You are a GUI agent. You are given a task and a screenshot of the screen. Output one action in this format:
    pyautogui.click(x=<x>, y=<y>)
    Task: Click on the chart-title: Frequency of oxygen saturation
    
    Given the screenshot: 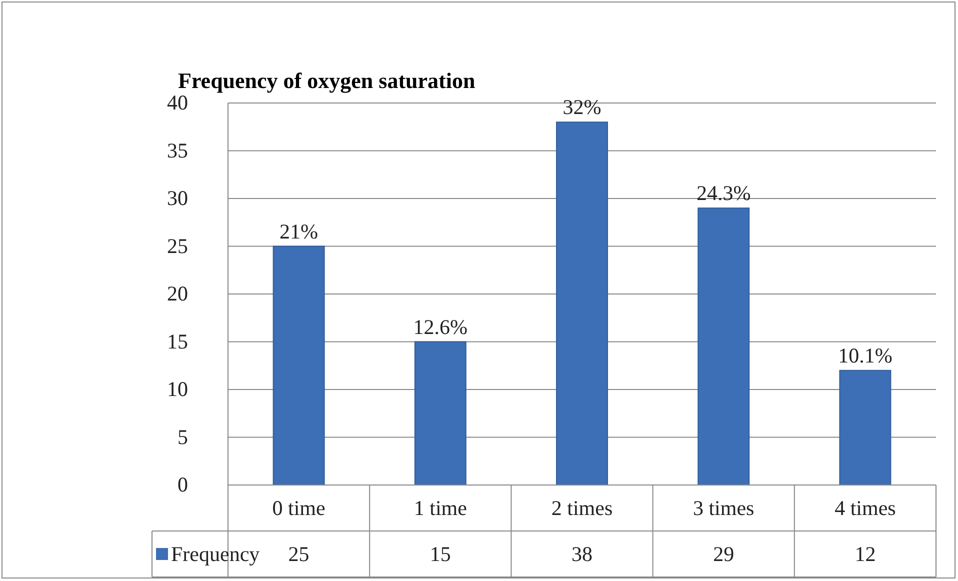 What is the action you would take?
    pyautogui.click(x=327, y=80)
    